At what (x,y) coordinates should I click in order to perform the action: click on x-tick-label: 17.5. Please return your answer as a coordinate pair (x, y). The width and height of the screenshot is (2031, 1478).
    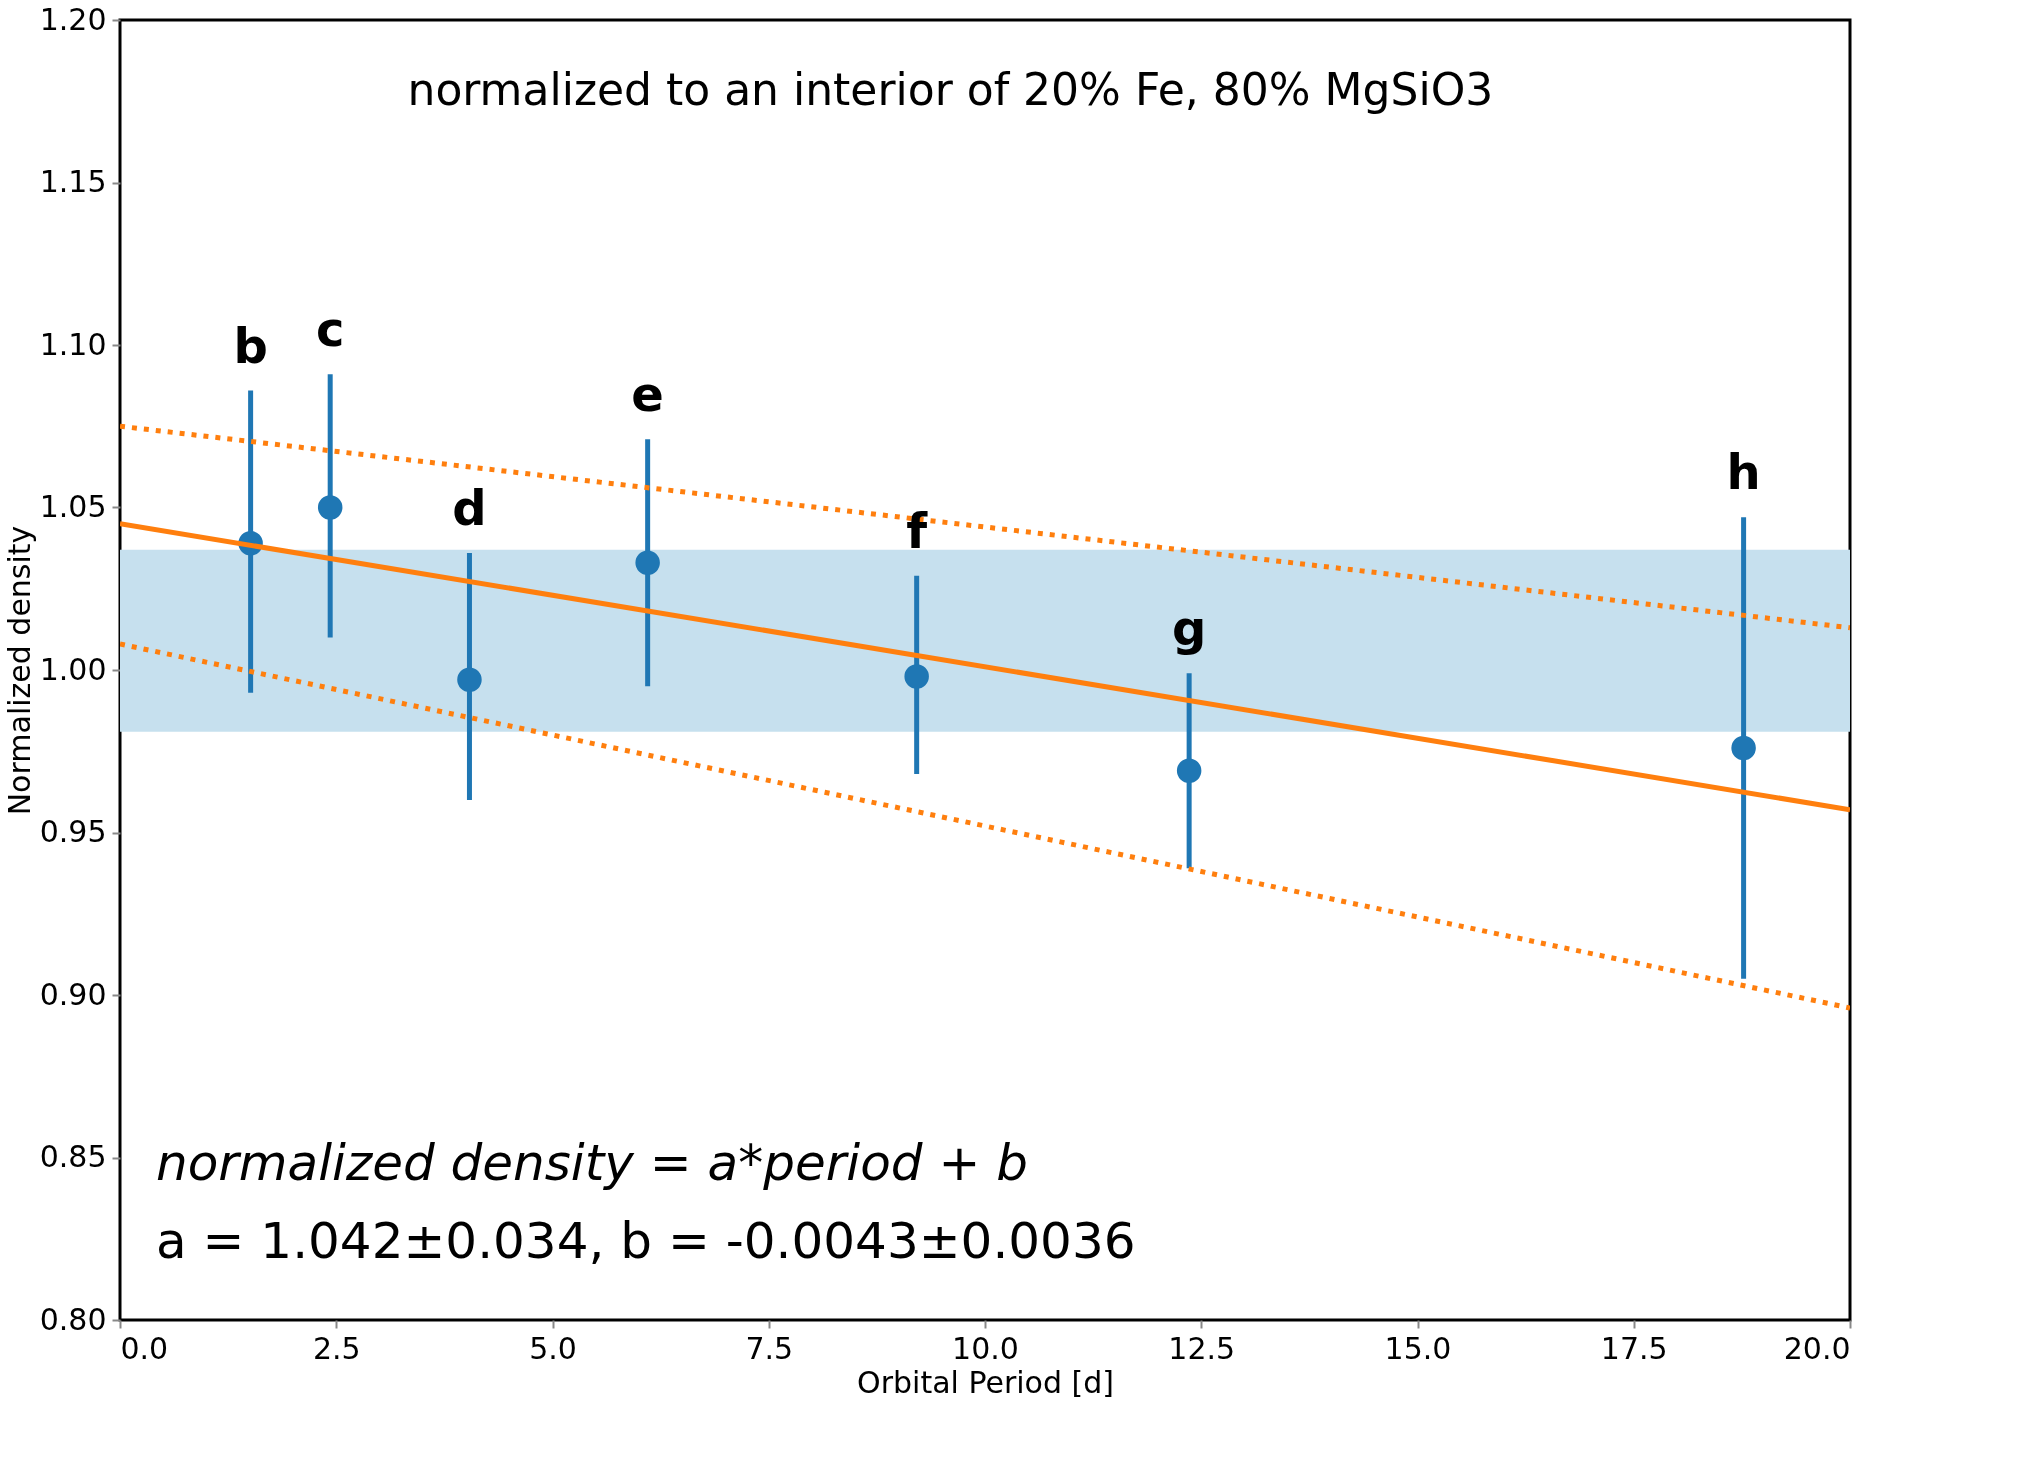
    Looking at the image, I should click on (1634, 1348).